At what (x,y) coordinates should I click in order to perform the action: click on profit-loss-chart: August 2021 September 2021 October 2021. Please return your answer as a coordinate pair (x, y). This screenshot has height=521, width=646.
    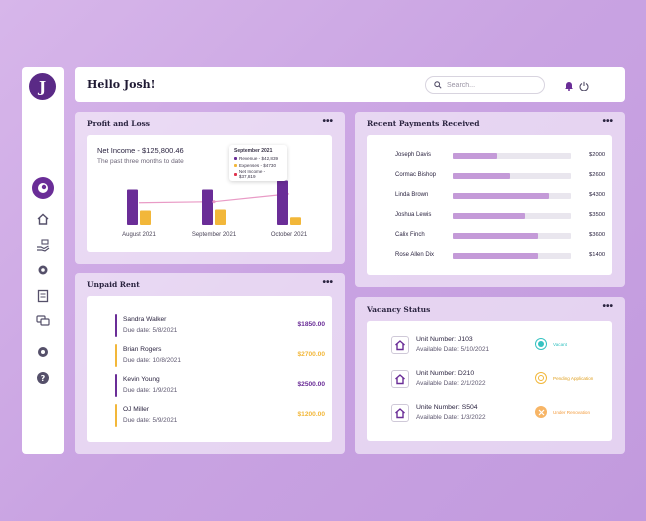
    Looking at the image, I should click on (215, 209).